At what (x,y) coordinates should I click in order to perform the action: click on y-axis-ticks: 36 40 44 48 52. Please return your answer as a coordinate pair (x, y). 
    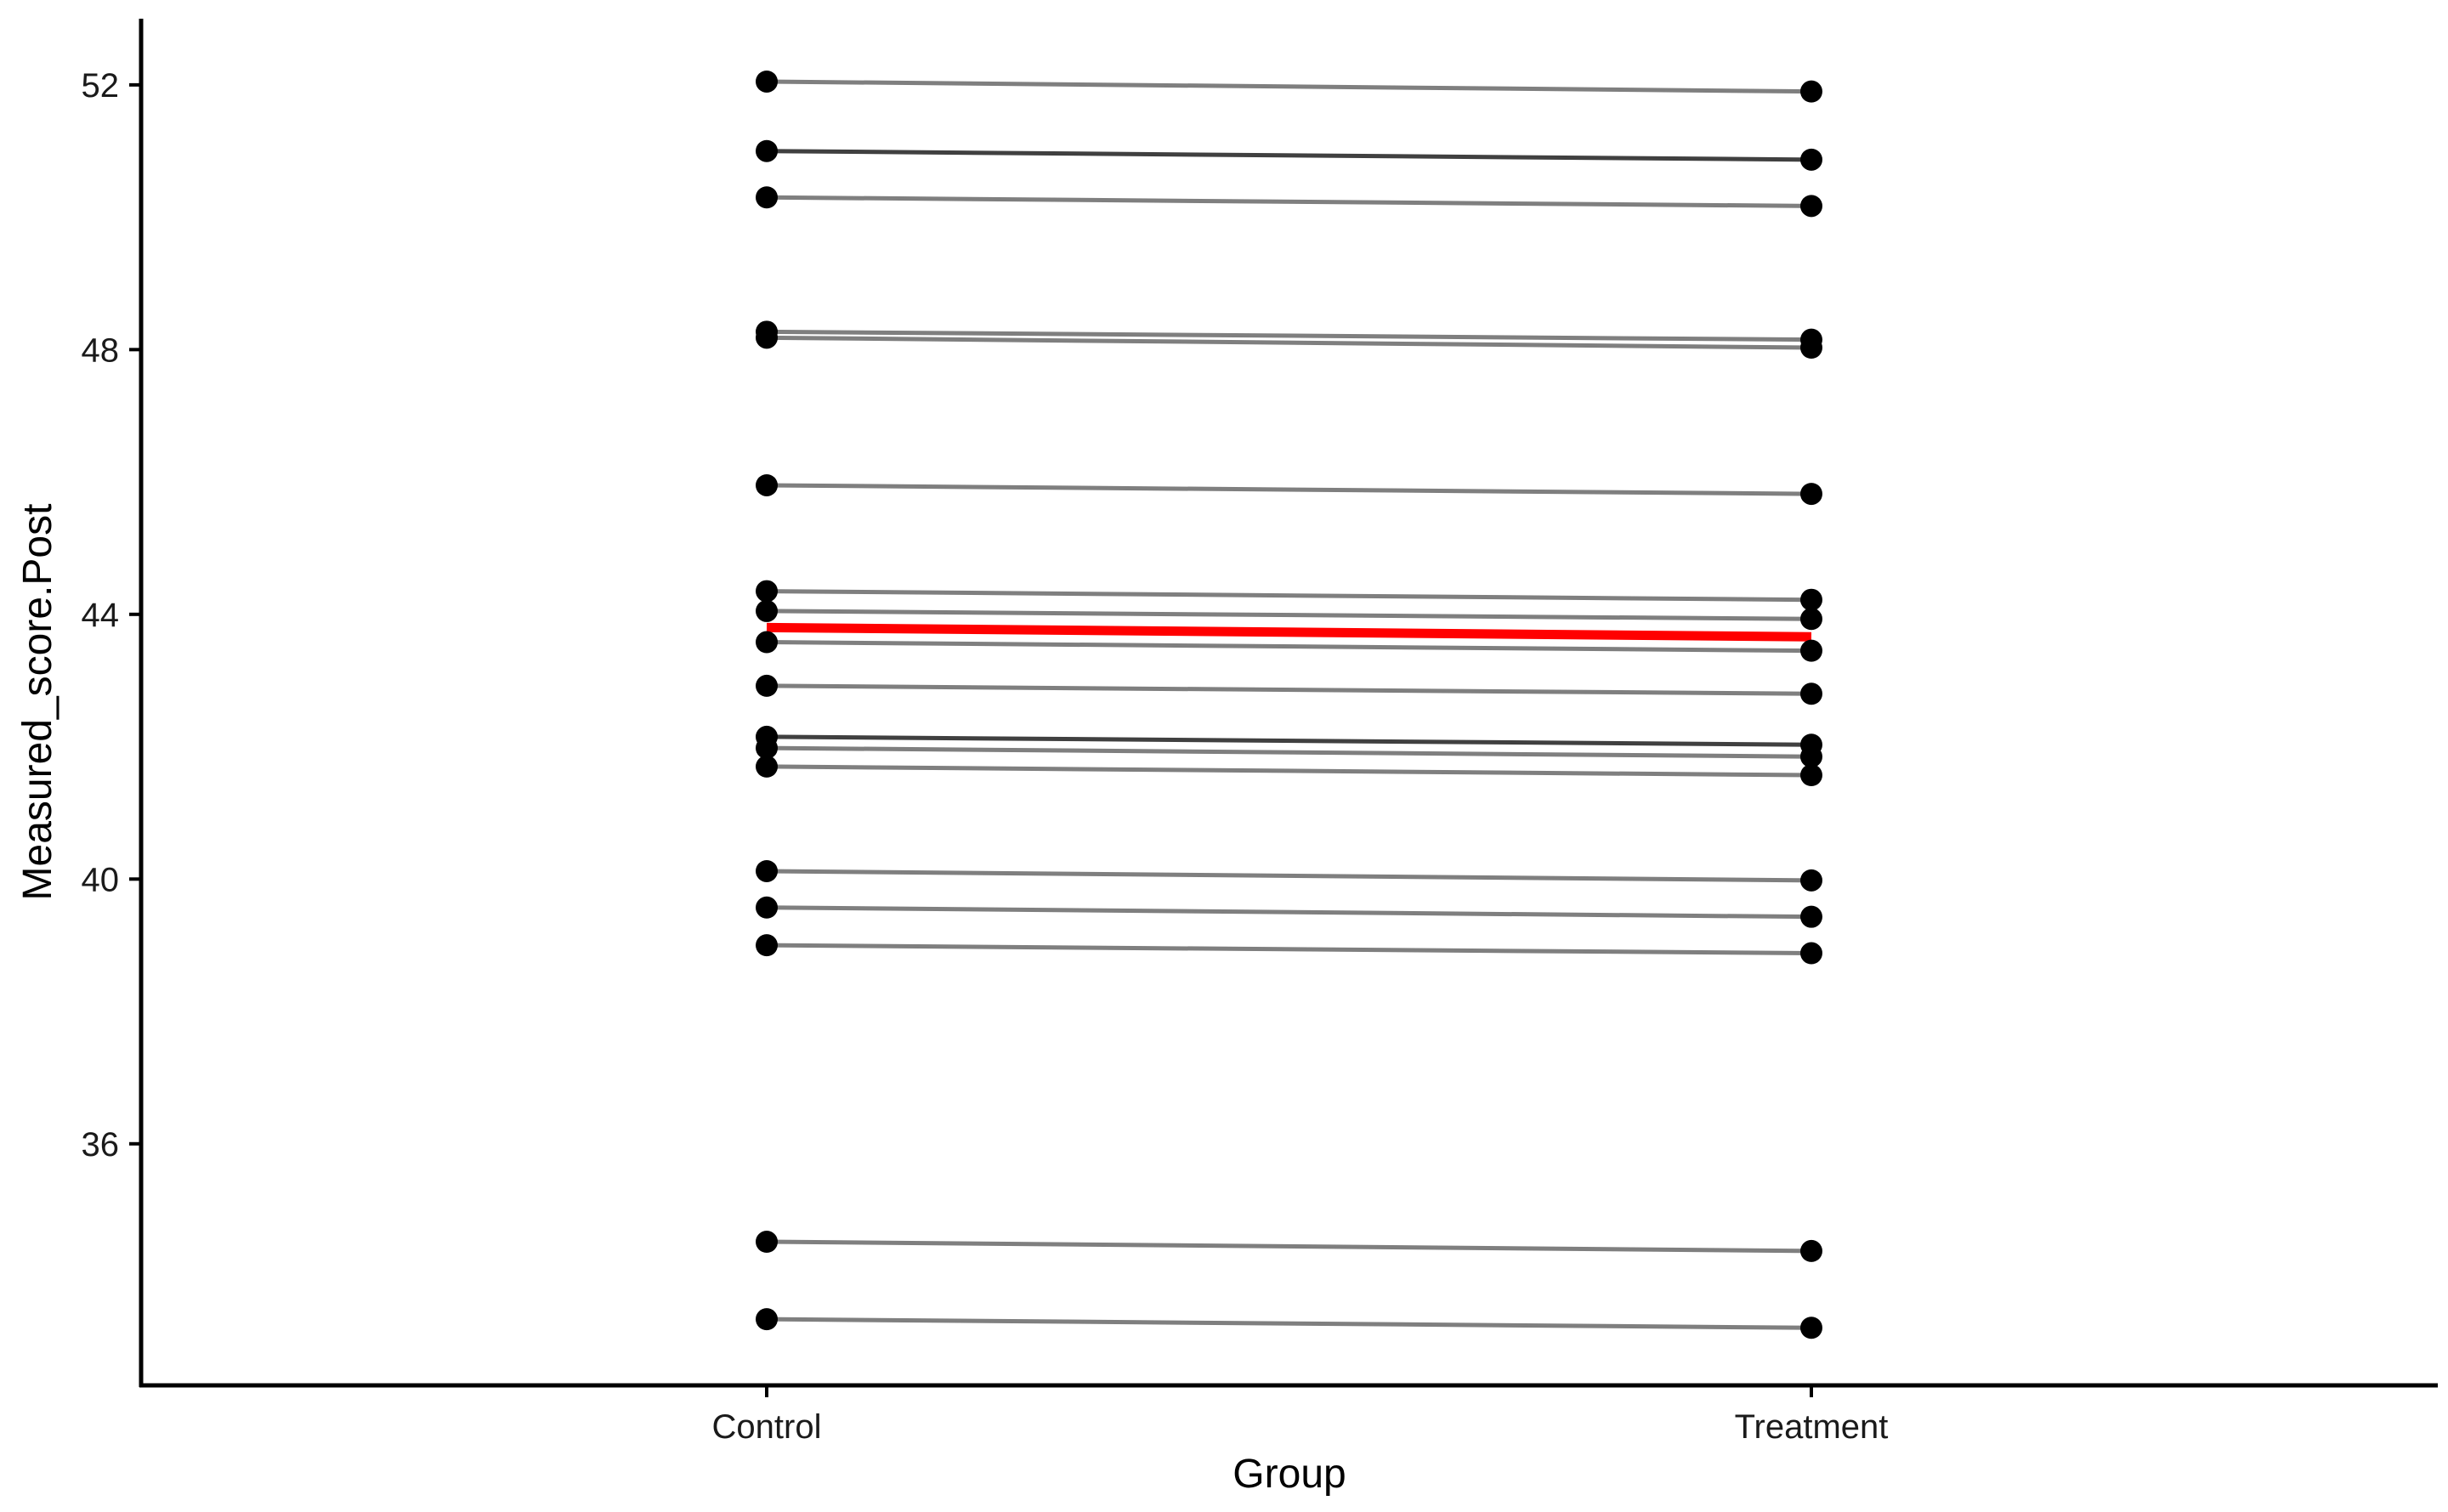
    Looking at the image, I should click on (111, 615).